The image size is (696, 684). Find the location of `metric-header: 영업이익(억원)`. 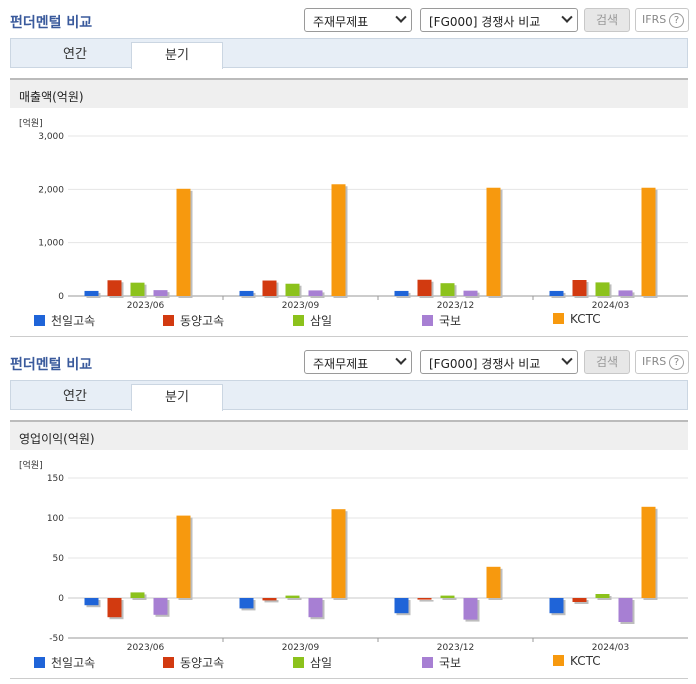

metric-header: 영업이익(억원) is located at coordinates (349, 435).